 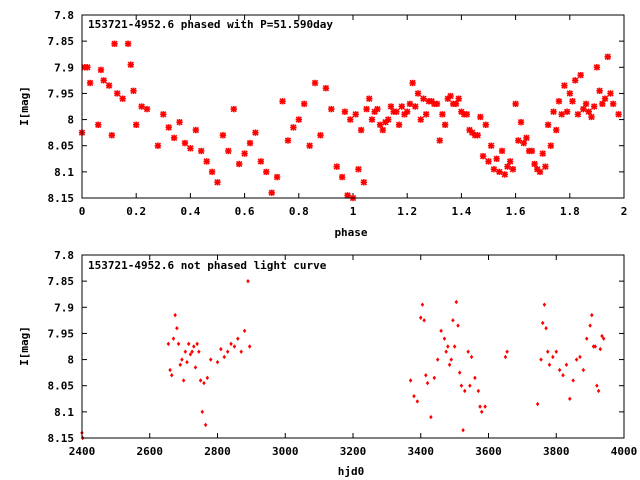 I want to click on phased-xtick-label: 1.2, so click(x=407, y=211).